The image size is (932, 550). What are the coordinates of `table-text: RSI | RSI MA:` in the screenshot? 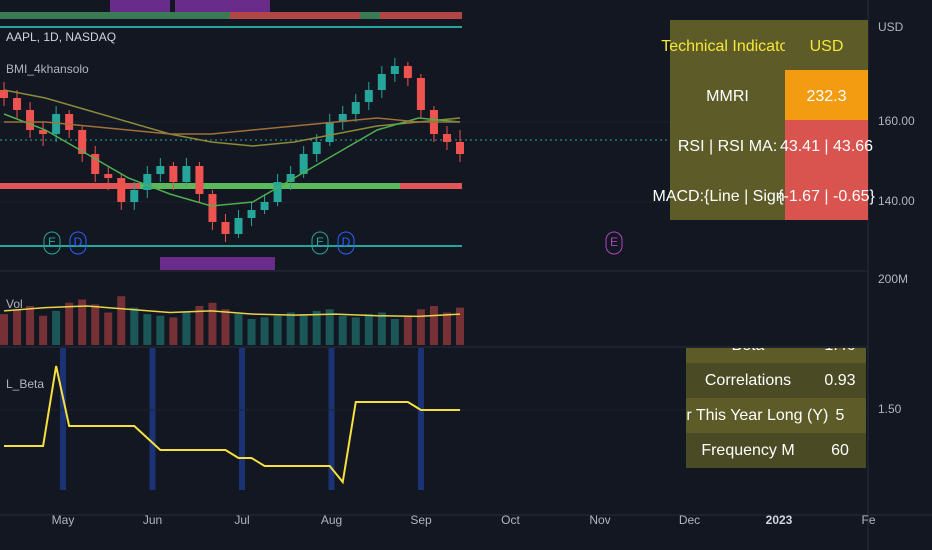 It's located at (727, 146).